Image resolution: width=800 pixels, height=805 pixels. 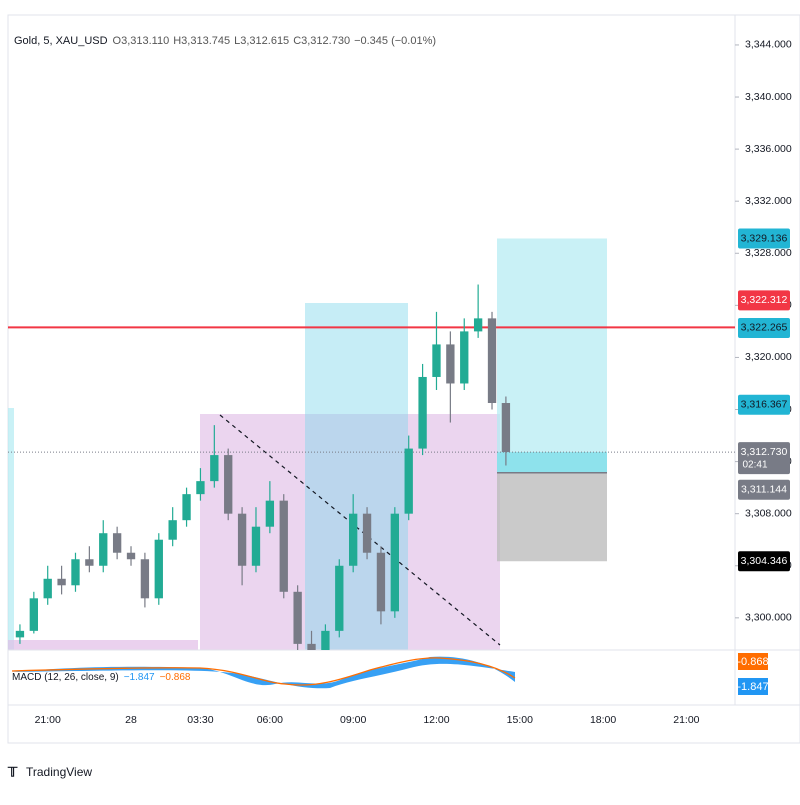 I want to click on x-tick-label: 03:30, so click(x=200, y=720).